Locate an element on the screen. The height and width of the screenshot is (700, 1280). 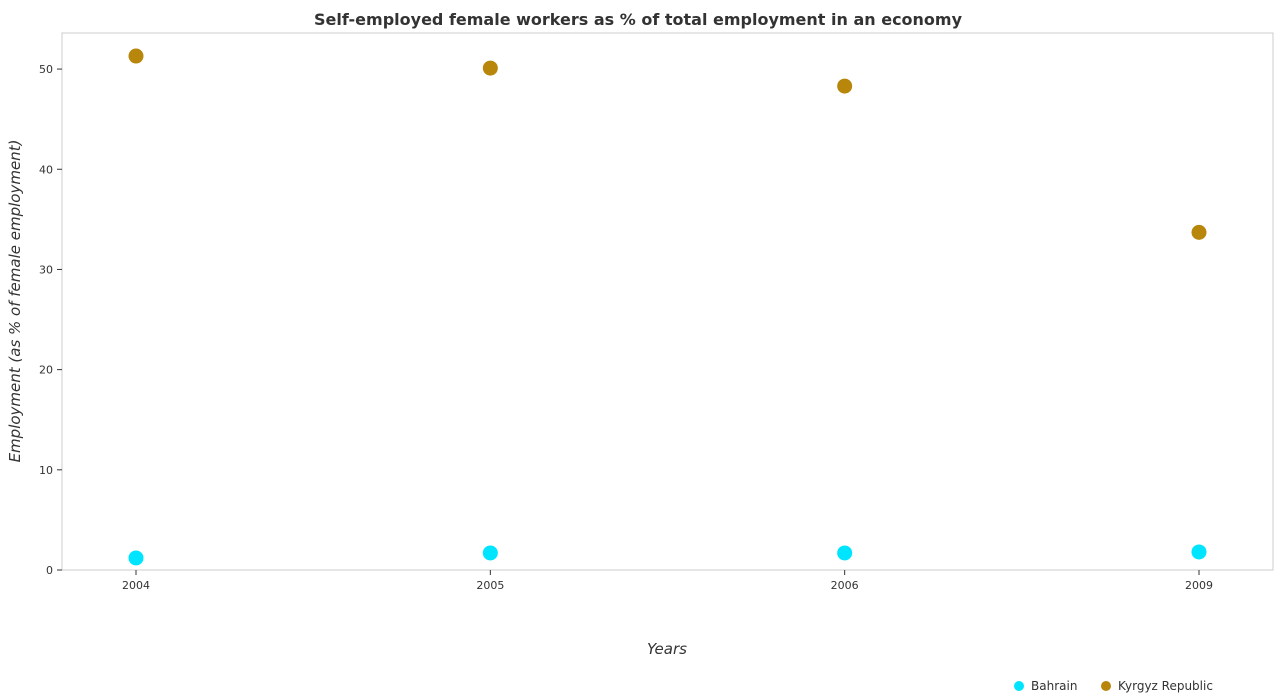
y-tick-label: 20 is located at coordinates (46, 370).